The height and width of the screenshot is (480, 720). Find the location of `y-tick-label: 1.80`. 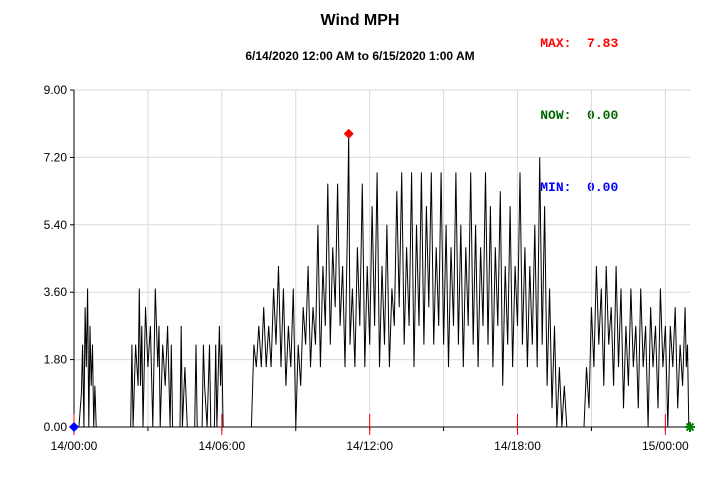

y-tick-label: 1.80 is located at coordinates (56, 360).